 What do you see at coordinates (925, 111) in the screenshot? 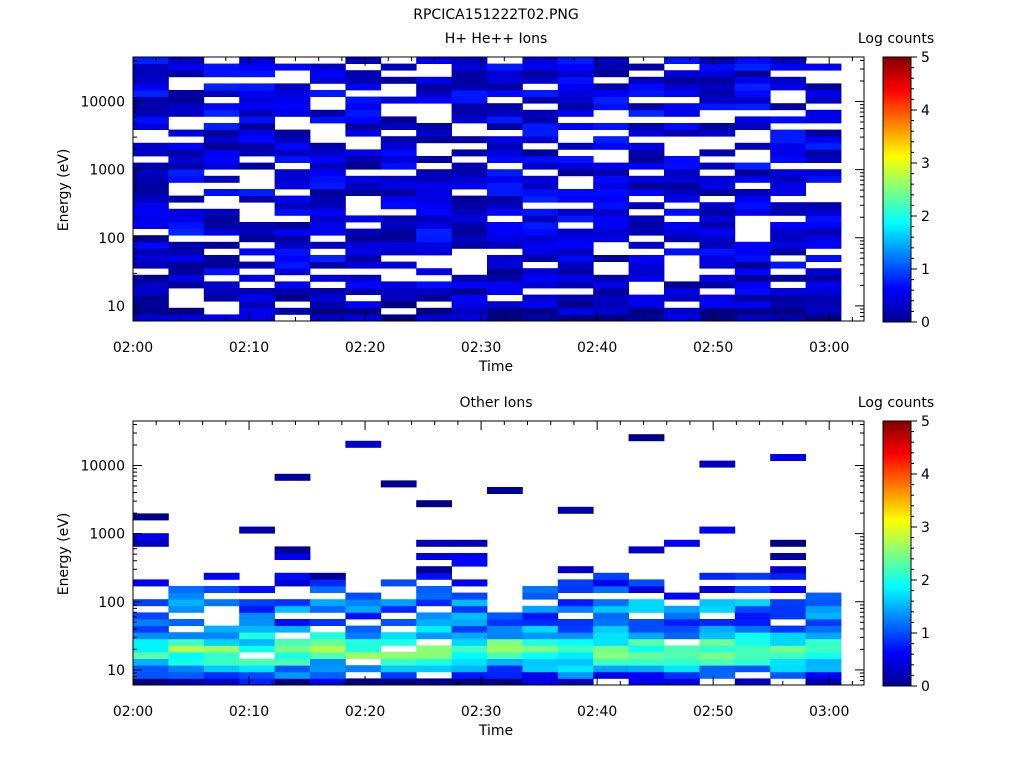
I see `colorbar-tick-label: 4` at bounding box center [925, 111].